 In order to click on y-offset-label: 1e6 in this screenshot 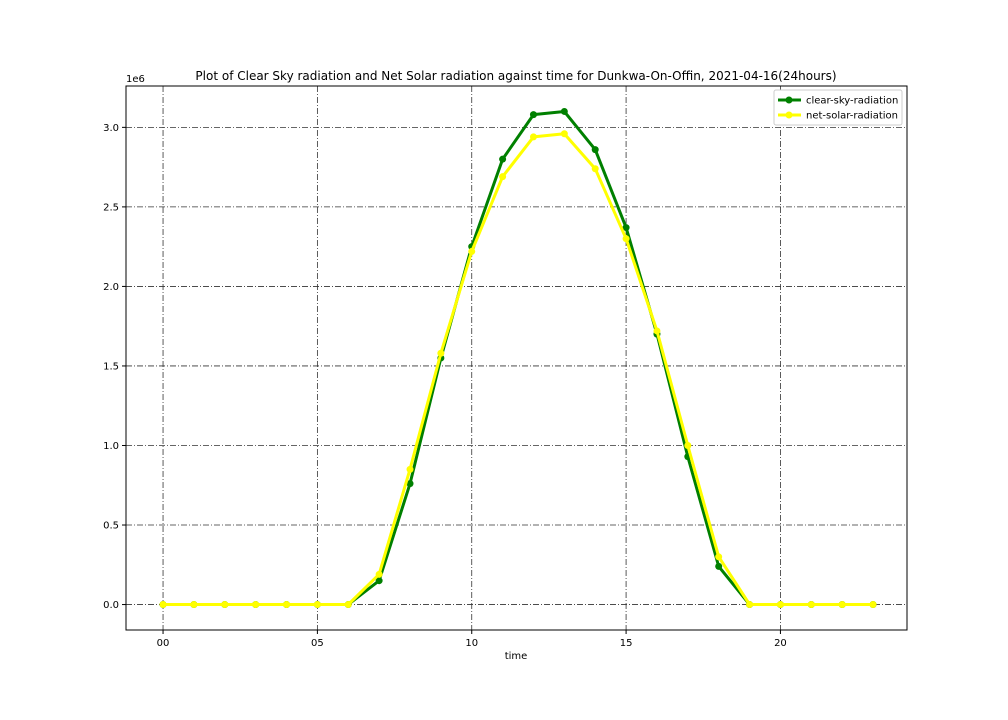, I will do `click(135, 79)`.